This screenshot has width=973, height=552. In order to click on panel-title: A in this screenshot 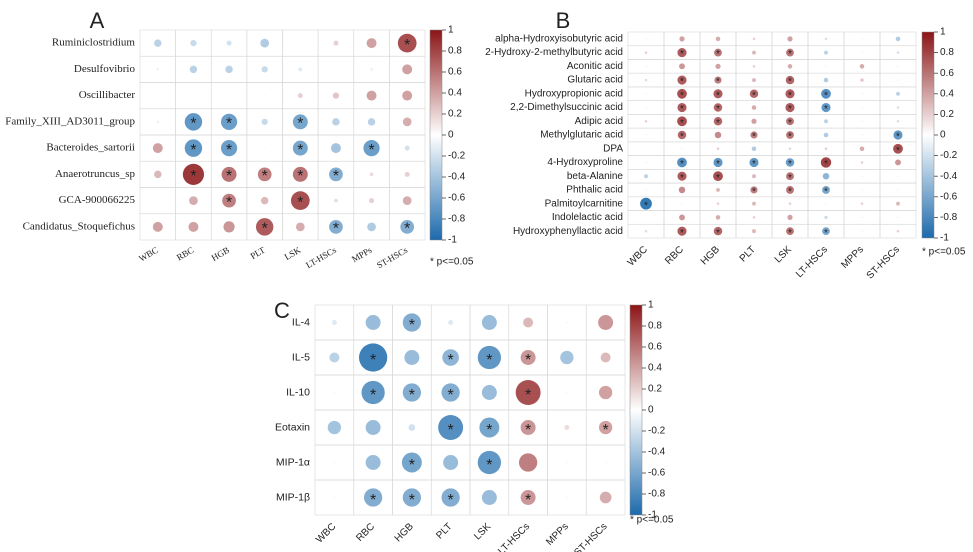, I will do `click(97, 20)`.